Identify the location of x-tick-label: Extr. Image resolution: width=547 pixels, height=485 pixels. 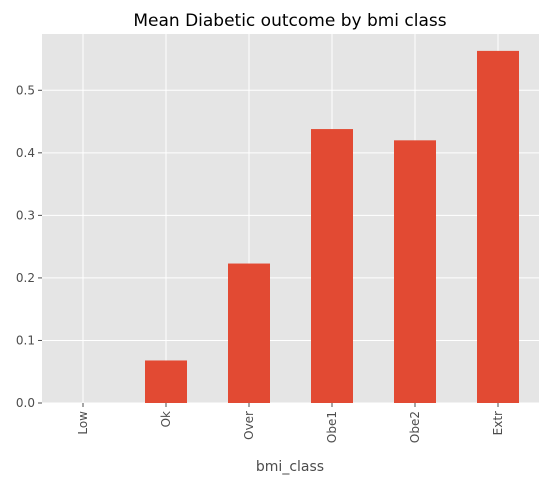
(498, 423).